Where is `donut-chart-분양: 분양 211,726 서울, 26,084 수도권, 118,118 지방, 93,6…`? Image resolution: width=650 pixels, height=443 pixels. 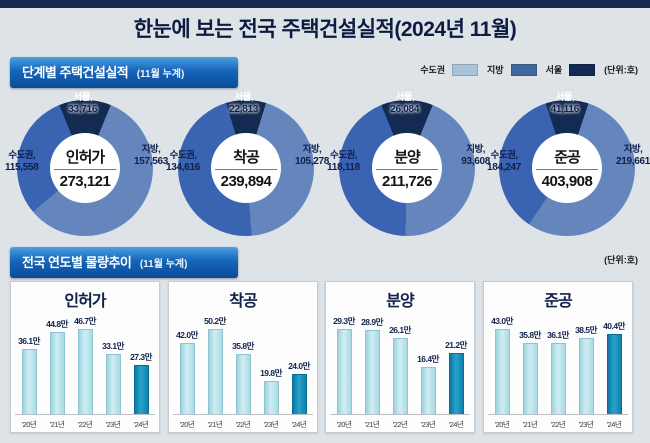
donut-chart-분양: 분양 211,726 서울, 26,084 수도권, 118,118 지방, 93,6… is located at coordinates (408, 168).